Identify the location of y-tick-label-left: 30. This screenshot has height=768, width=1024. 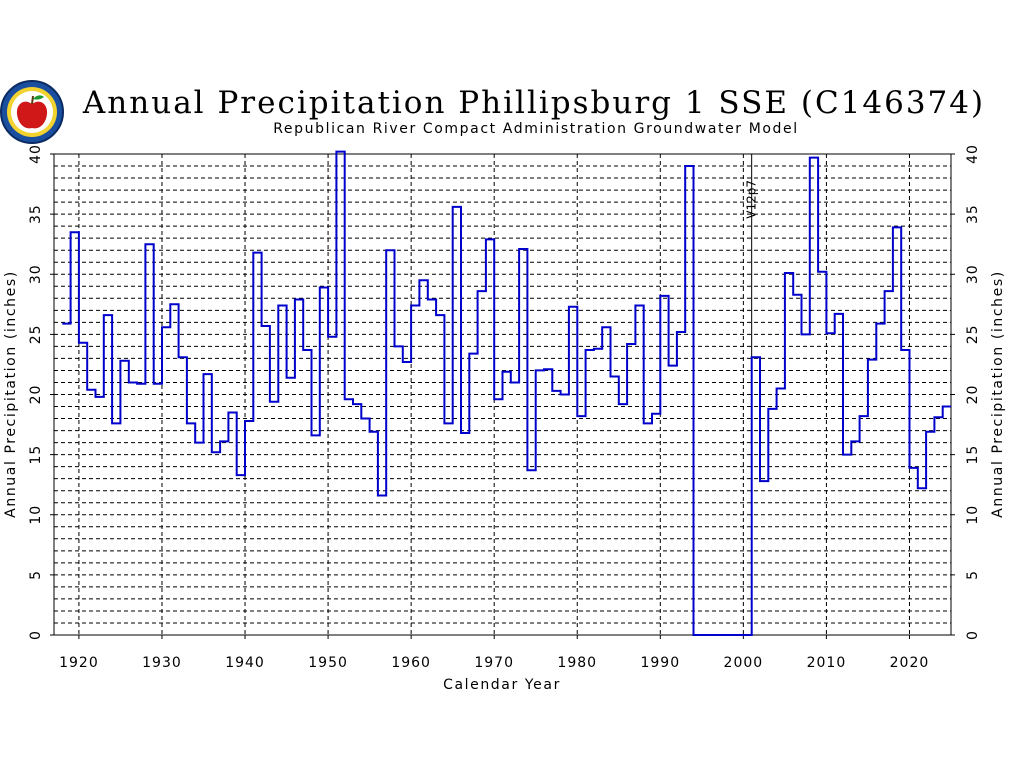
(36, 274).